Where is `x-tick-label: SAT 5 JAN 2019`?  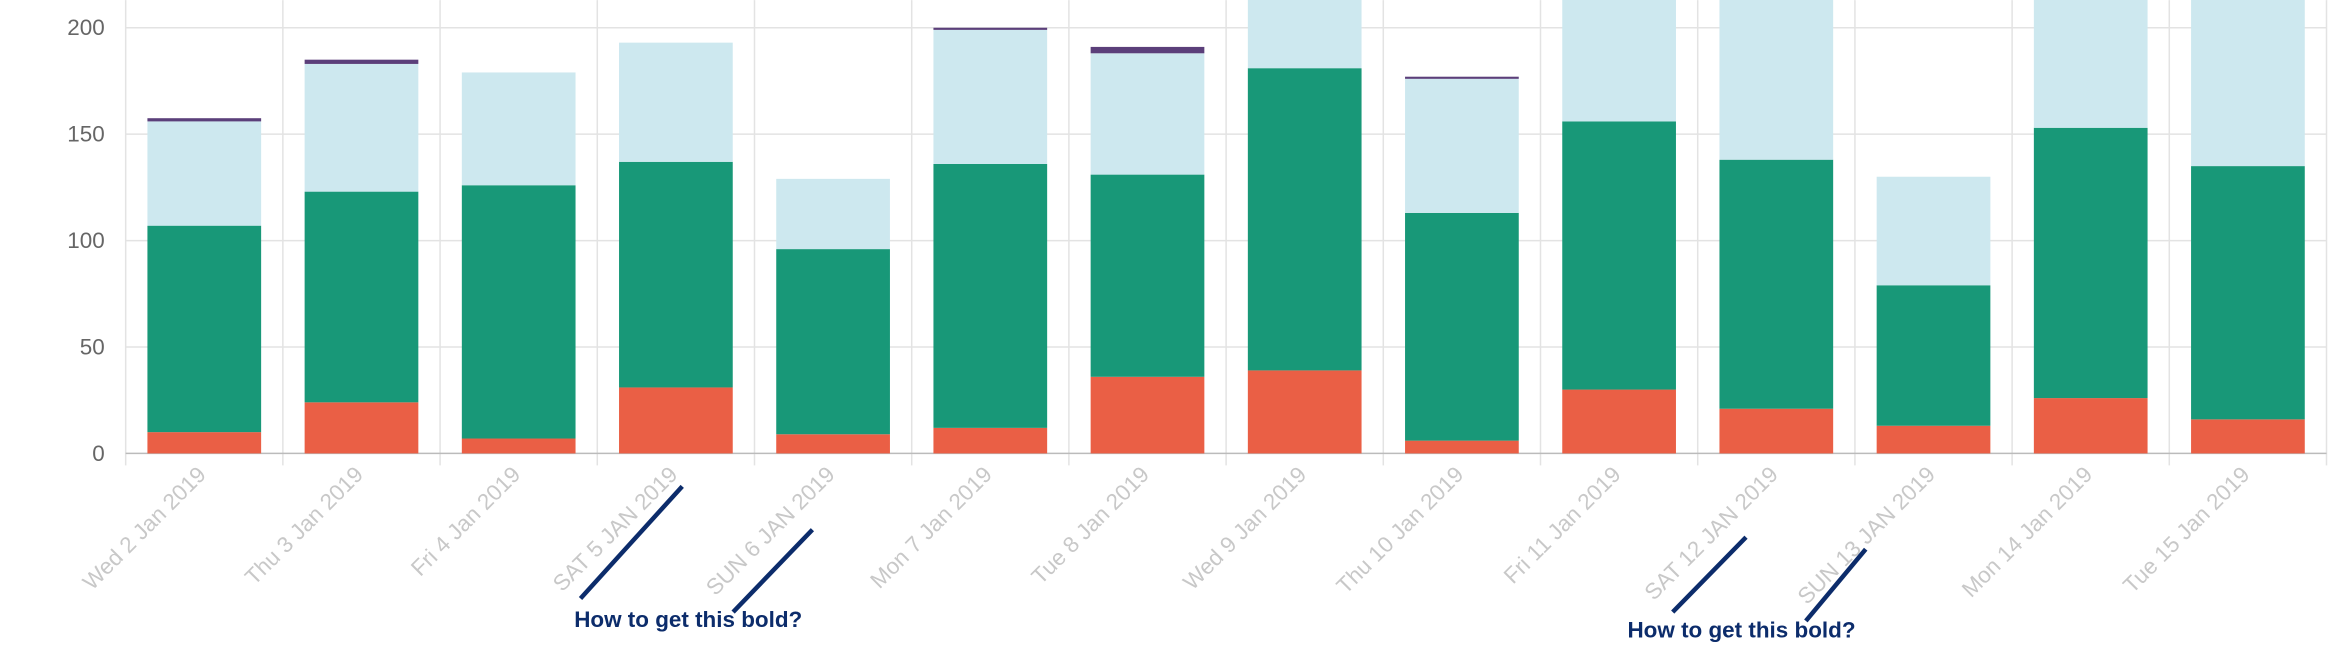
x-tick-label: SAT 5 JAN 2019 is located at coordinates (615, 529).